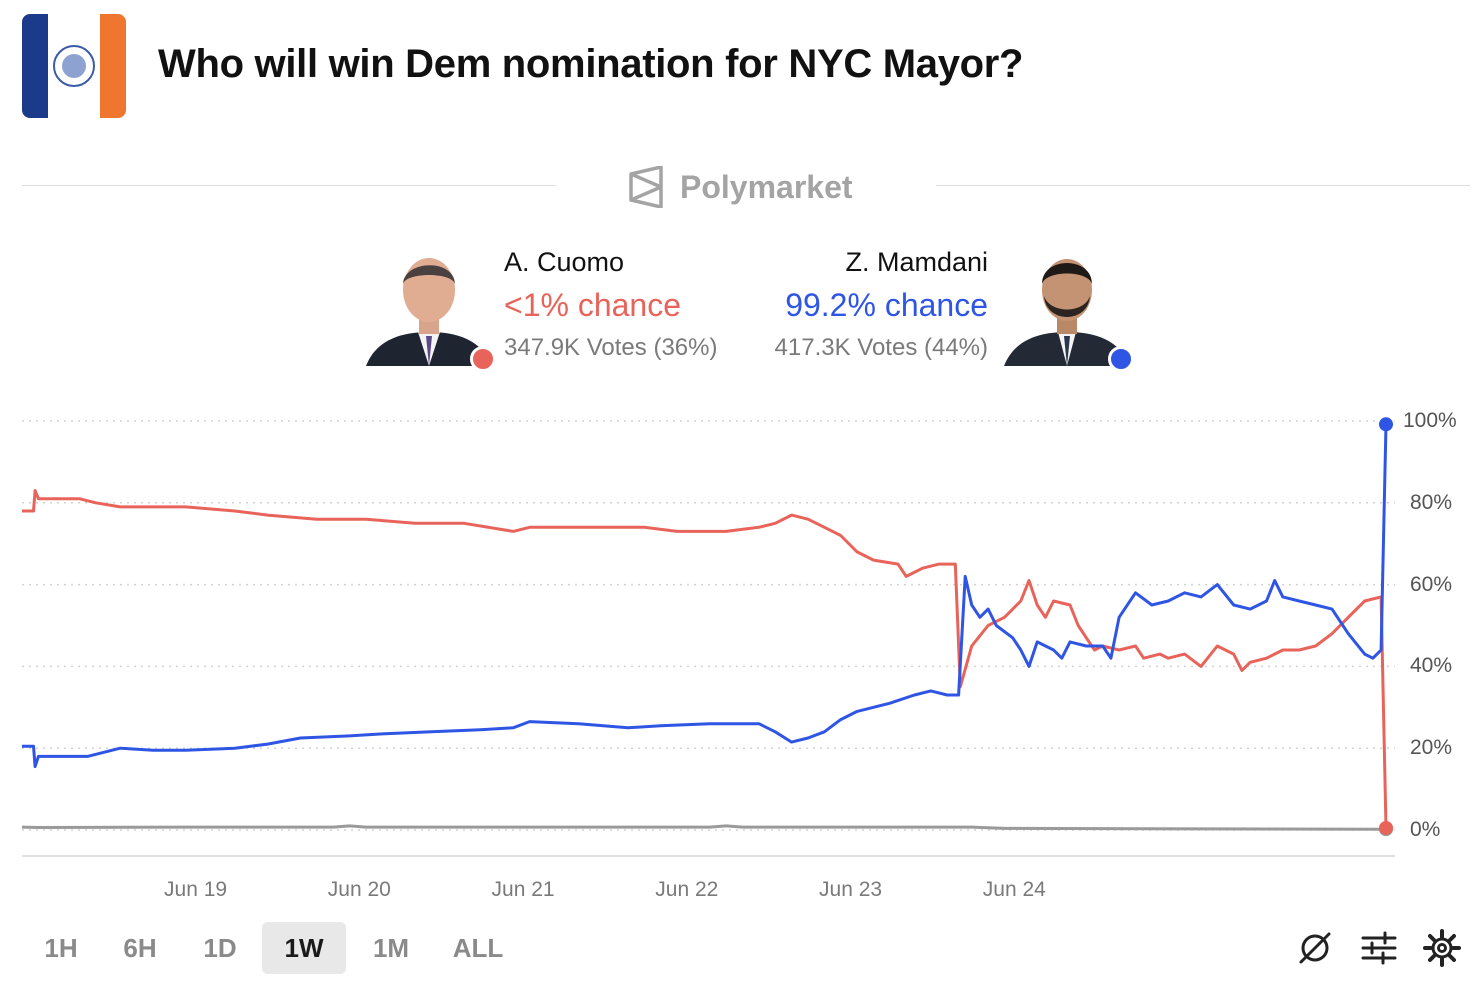  What do you see at coordinates (646, 187) in the screenshot?
I see `polymarket-logo-icon` at bounding box center [646, 187].